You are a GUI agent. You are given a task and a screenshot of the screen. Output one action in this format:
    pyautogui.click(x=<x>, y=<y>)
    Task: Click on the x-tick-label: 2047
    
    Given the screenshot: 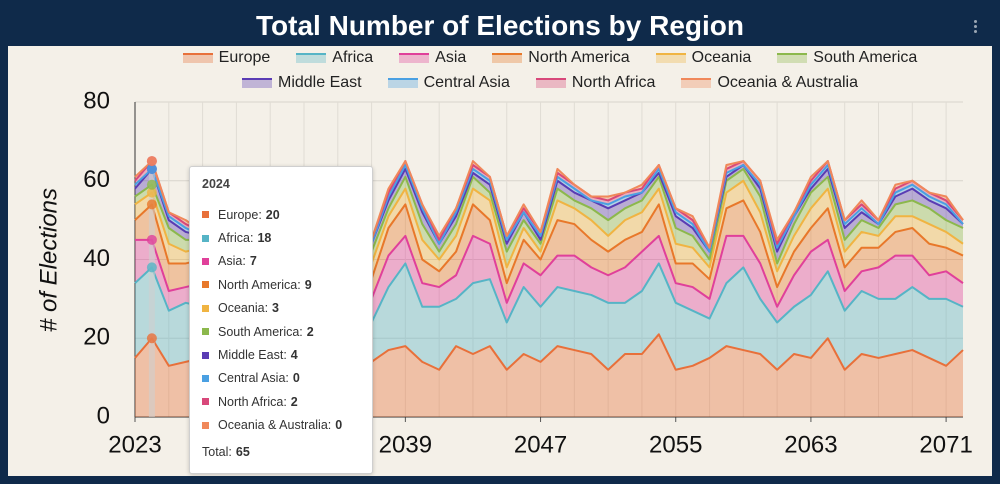 What is the action you would take?
    pyautogui.click(x=540, y=444)
    